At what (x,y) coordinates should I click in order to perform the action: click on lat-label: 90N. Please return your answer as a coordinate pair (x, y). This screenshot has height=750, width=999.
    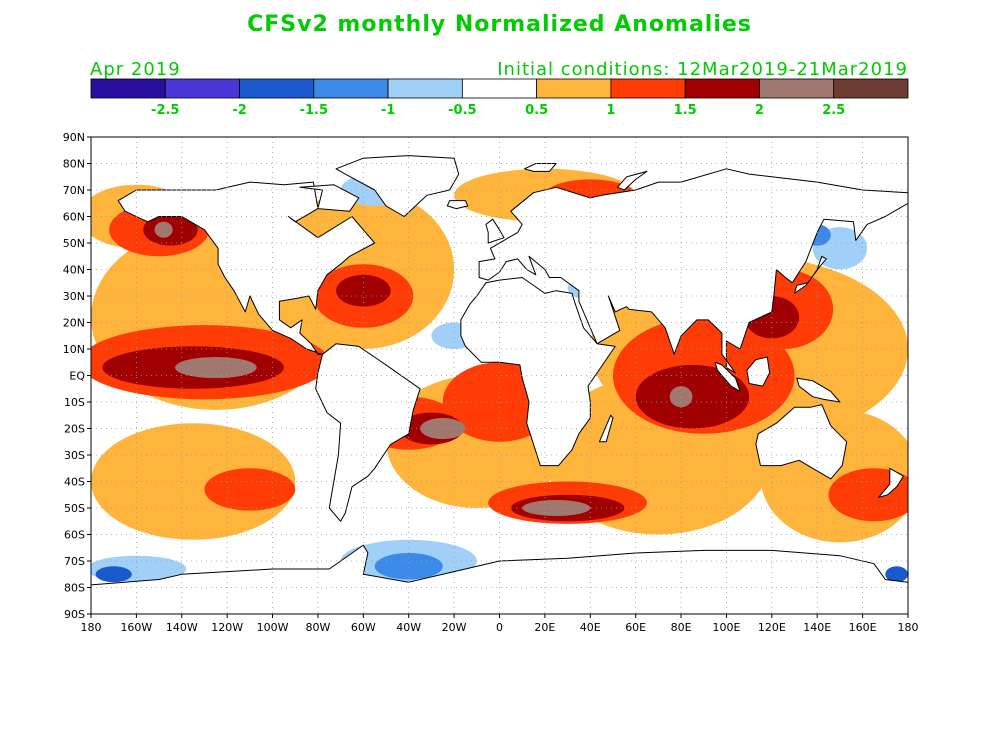
    Looking at the image, I should click on (74, 137).